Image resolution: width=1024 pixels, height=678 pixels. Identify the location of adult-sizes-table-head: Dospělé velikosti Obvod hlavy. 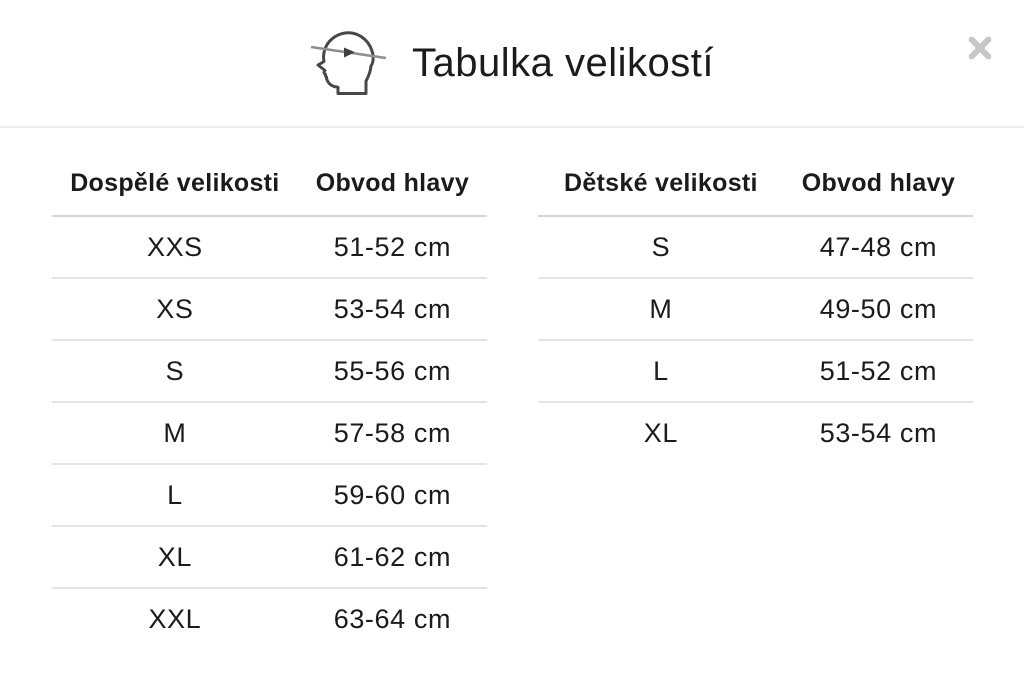
(269, 193).